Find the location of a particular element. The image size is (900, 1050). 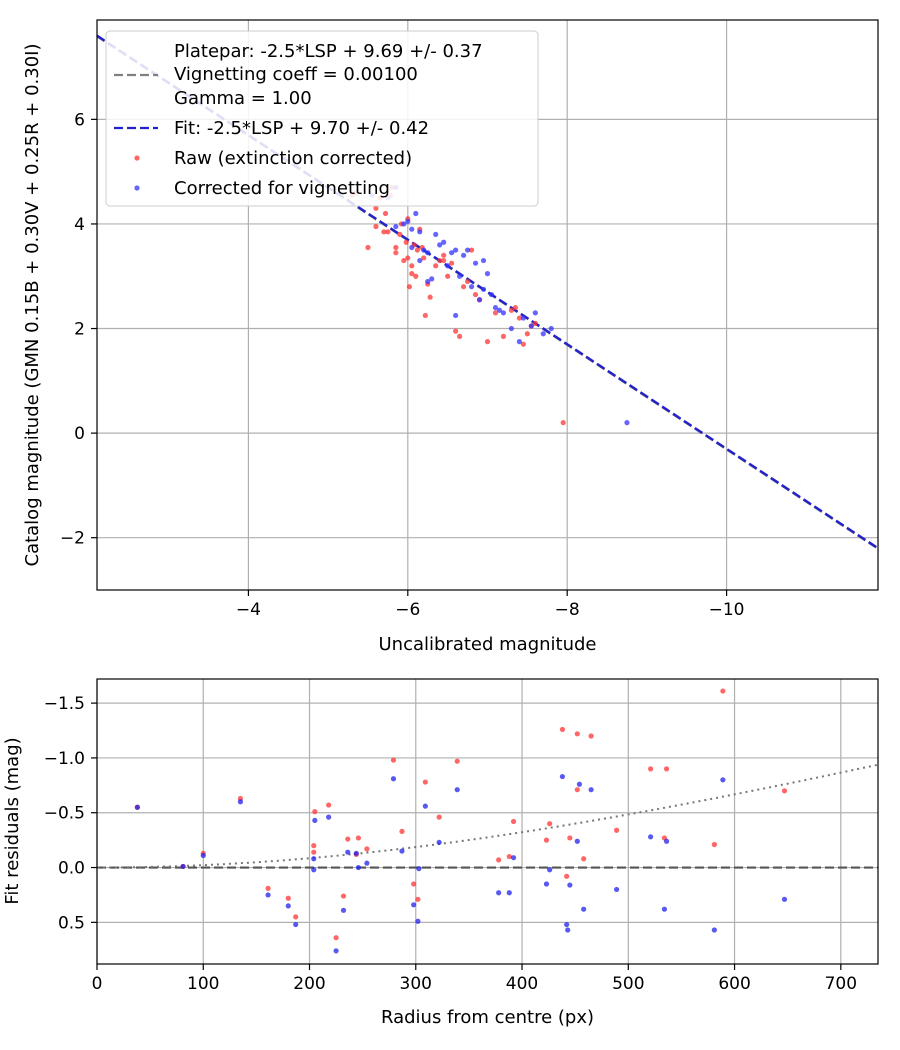

y-tick-label: 2 is located at coordinates (79, 330).